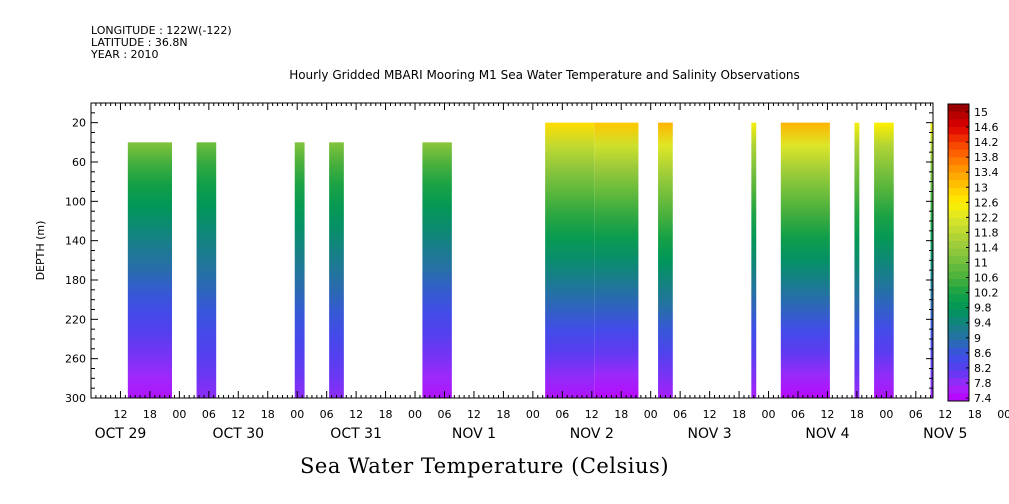 The width and height of the screenshot is (1009, 504). What do you see at coordinates (986, 293) in the screenshot?
I see `colorbar-label: 10.2` at bounding box center [986, 293].